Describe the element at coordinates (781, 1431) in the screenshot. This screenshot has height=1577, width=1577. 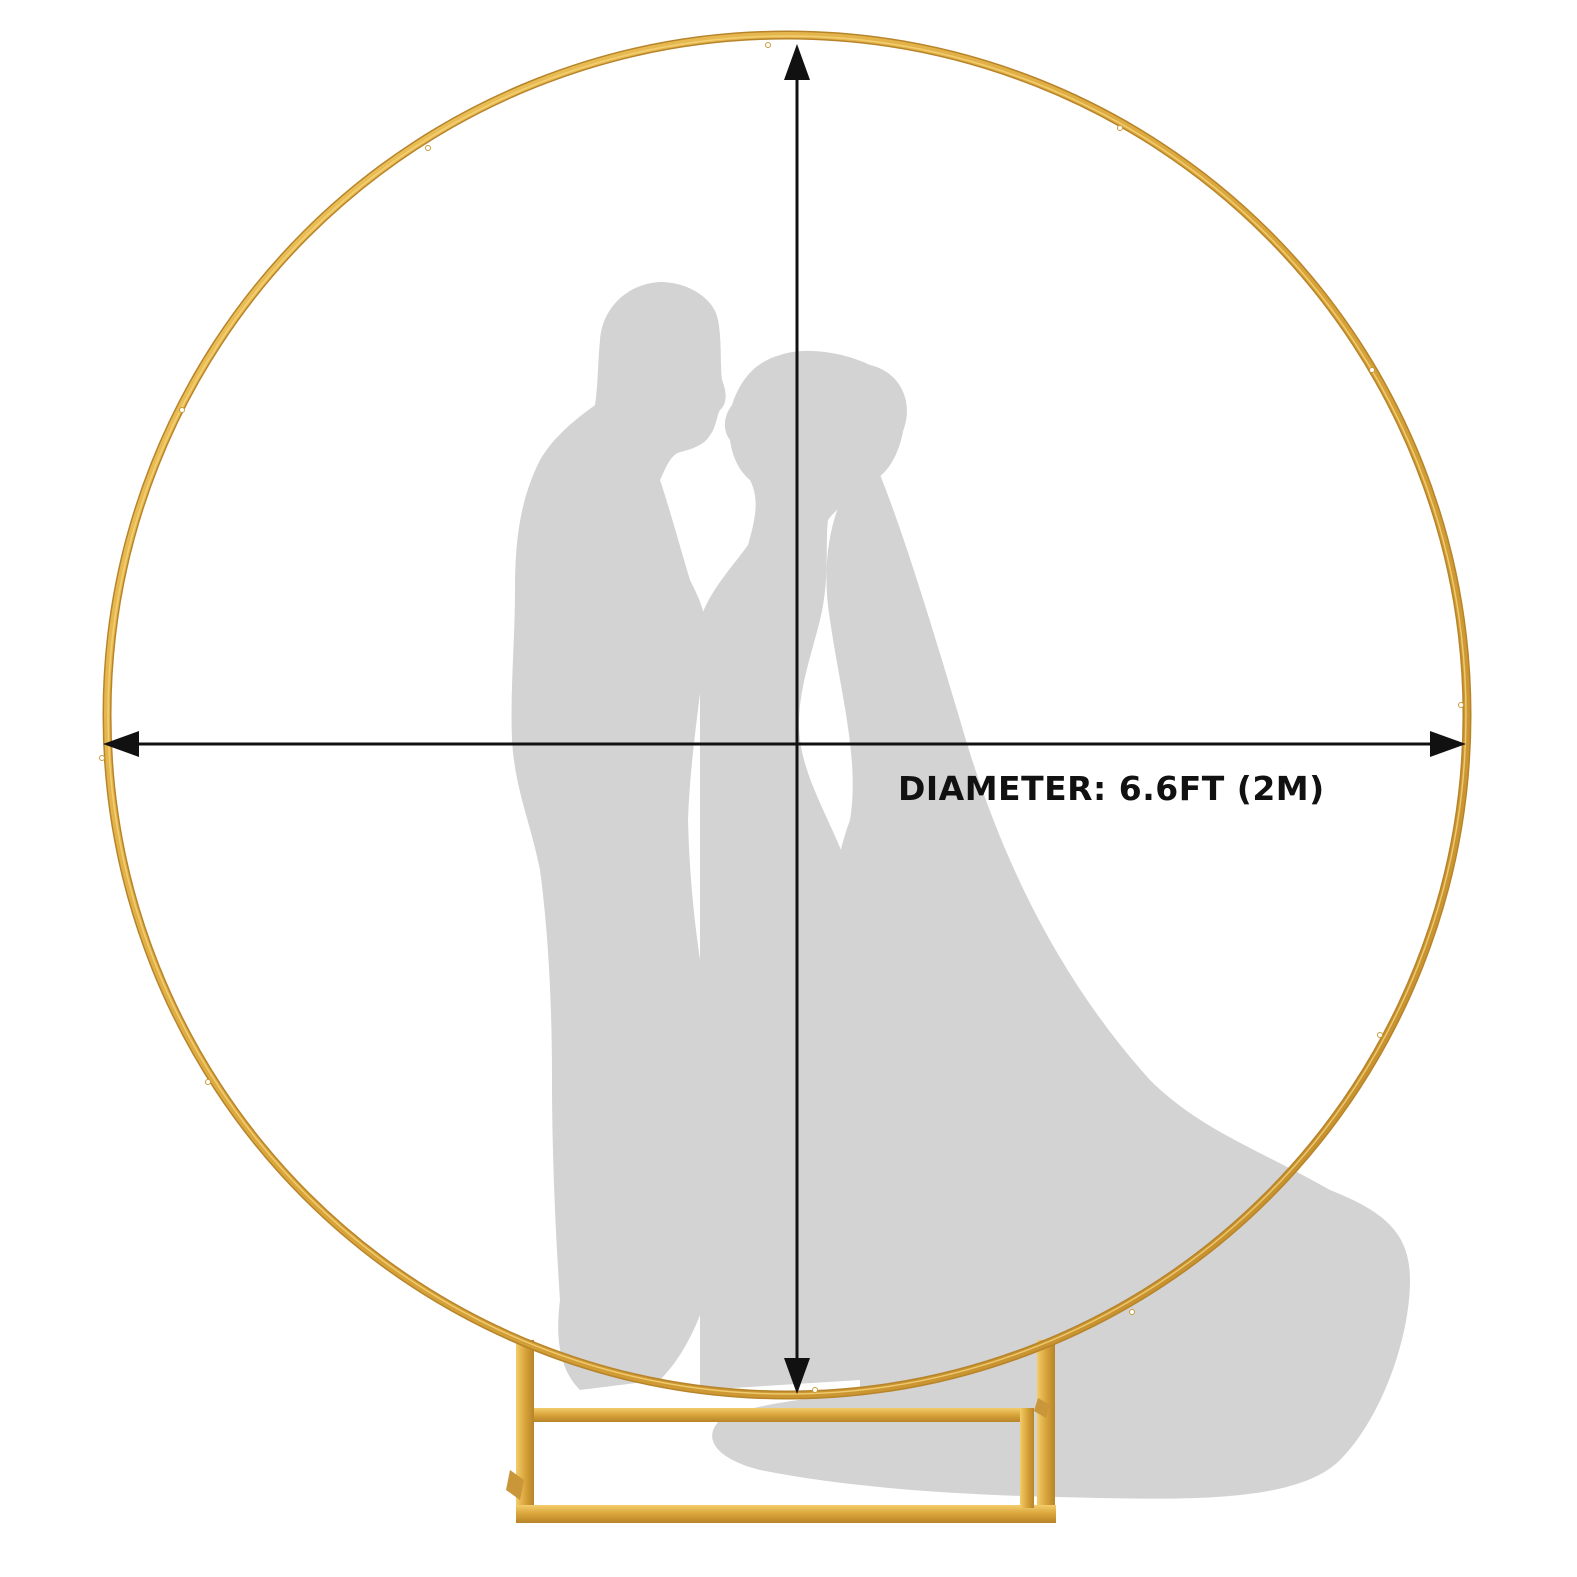
I see `hoop-stand` at that location.